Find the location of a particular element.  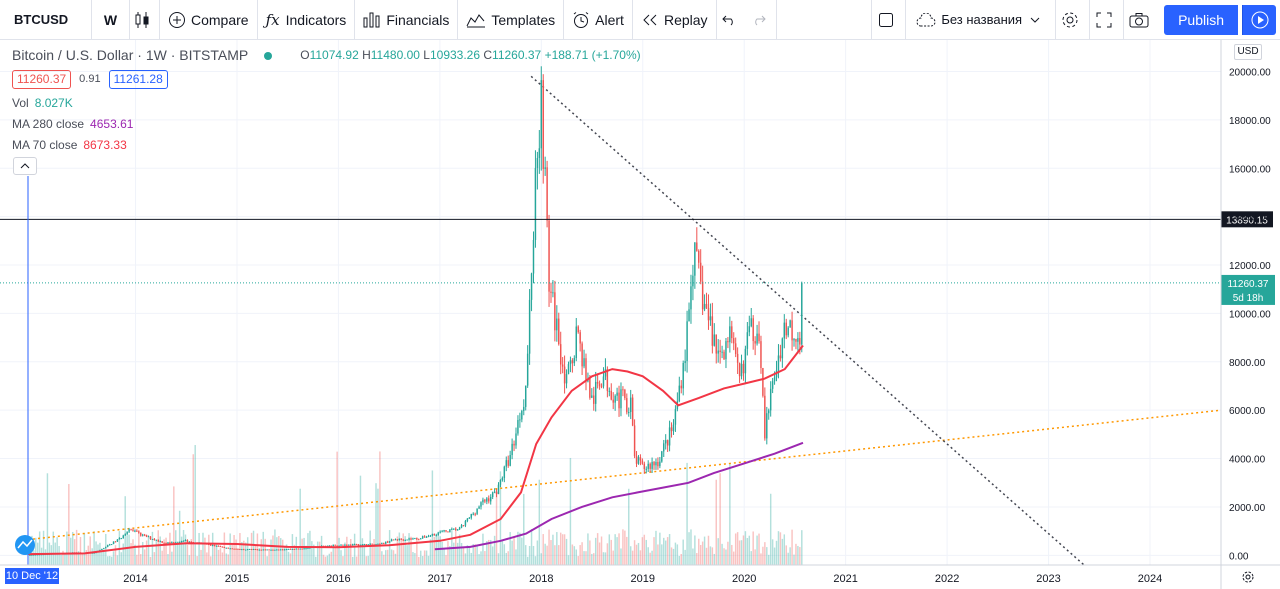

settings-button is located at coordinates (1073, 20).